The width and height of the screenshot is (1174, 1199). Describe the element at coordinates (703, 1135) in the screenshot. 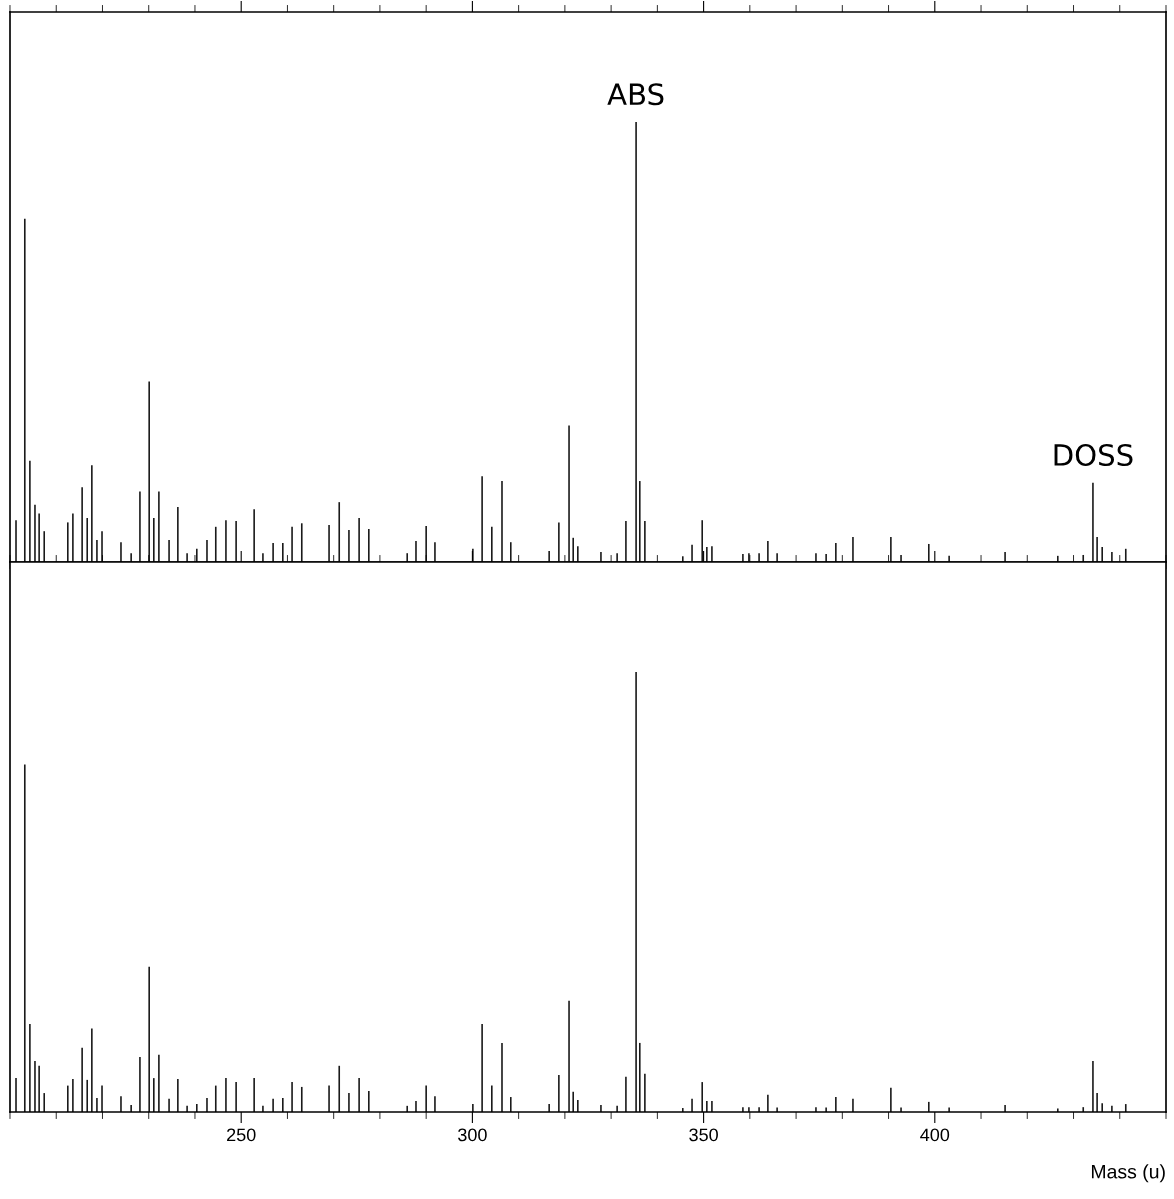

I see `x-tick-label: 350` at that location.